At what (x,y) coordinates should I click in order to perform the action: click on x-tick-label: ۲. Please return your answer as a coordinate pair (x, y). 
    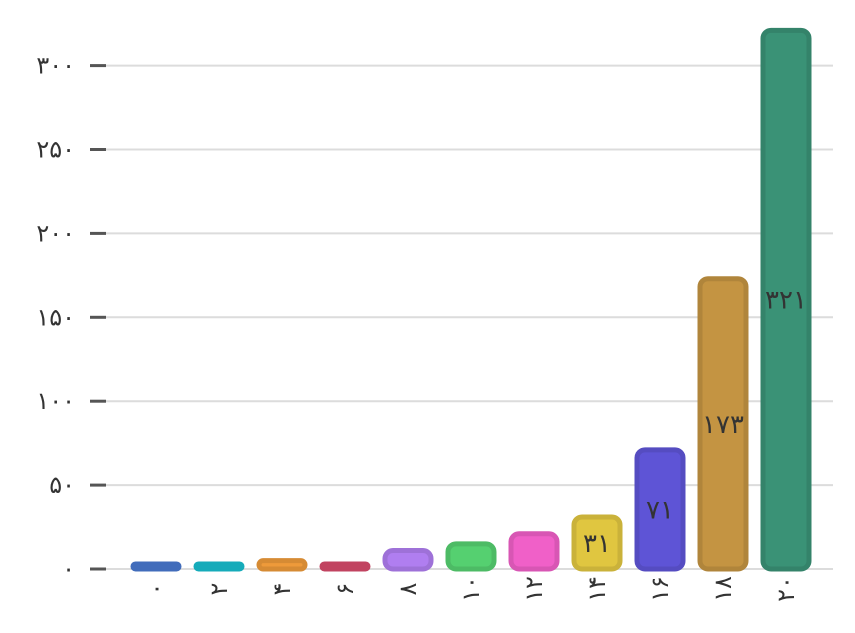
    Looking at the image, I should click on (219, 589).